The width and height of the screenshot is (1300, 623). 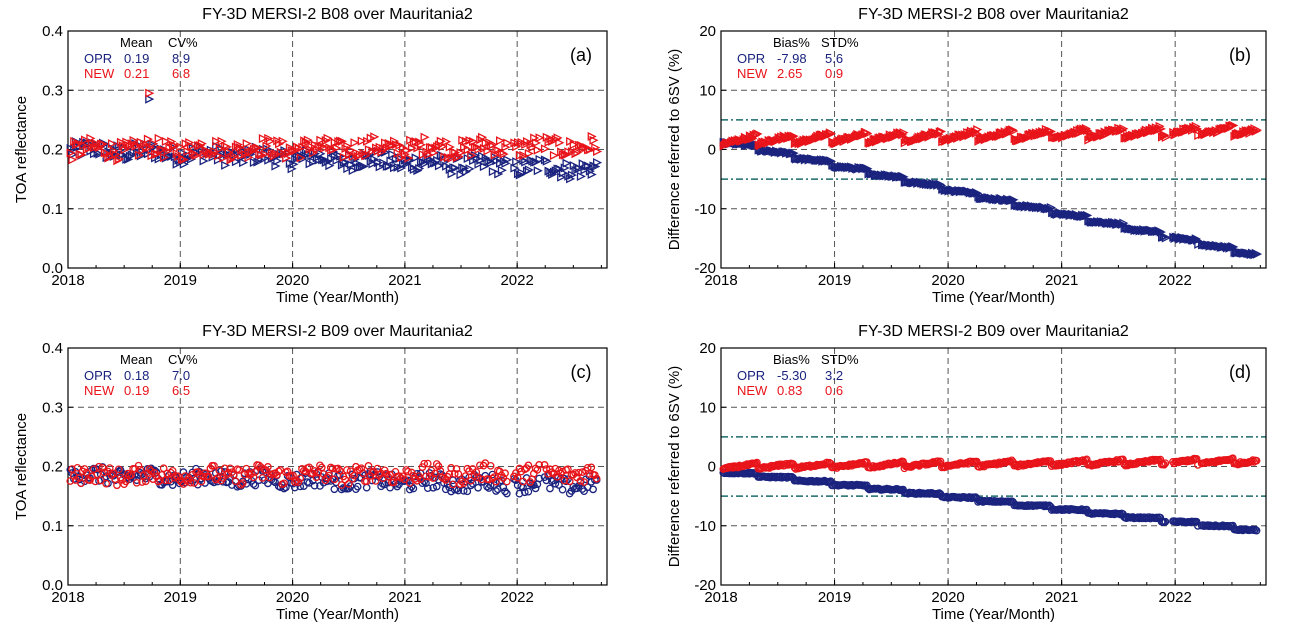 What do you see at coordinates (705, 268) in the screenshot?
I see `y-tick-label: -20` at bounding box center [705, 268].